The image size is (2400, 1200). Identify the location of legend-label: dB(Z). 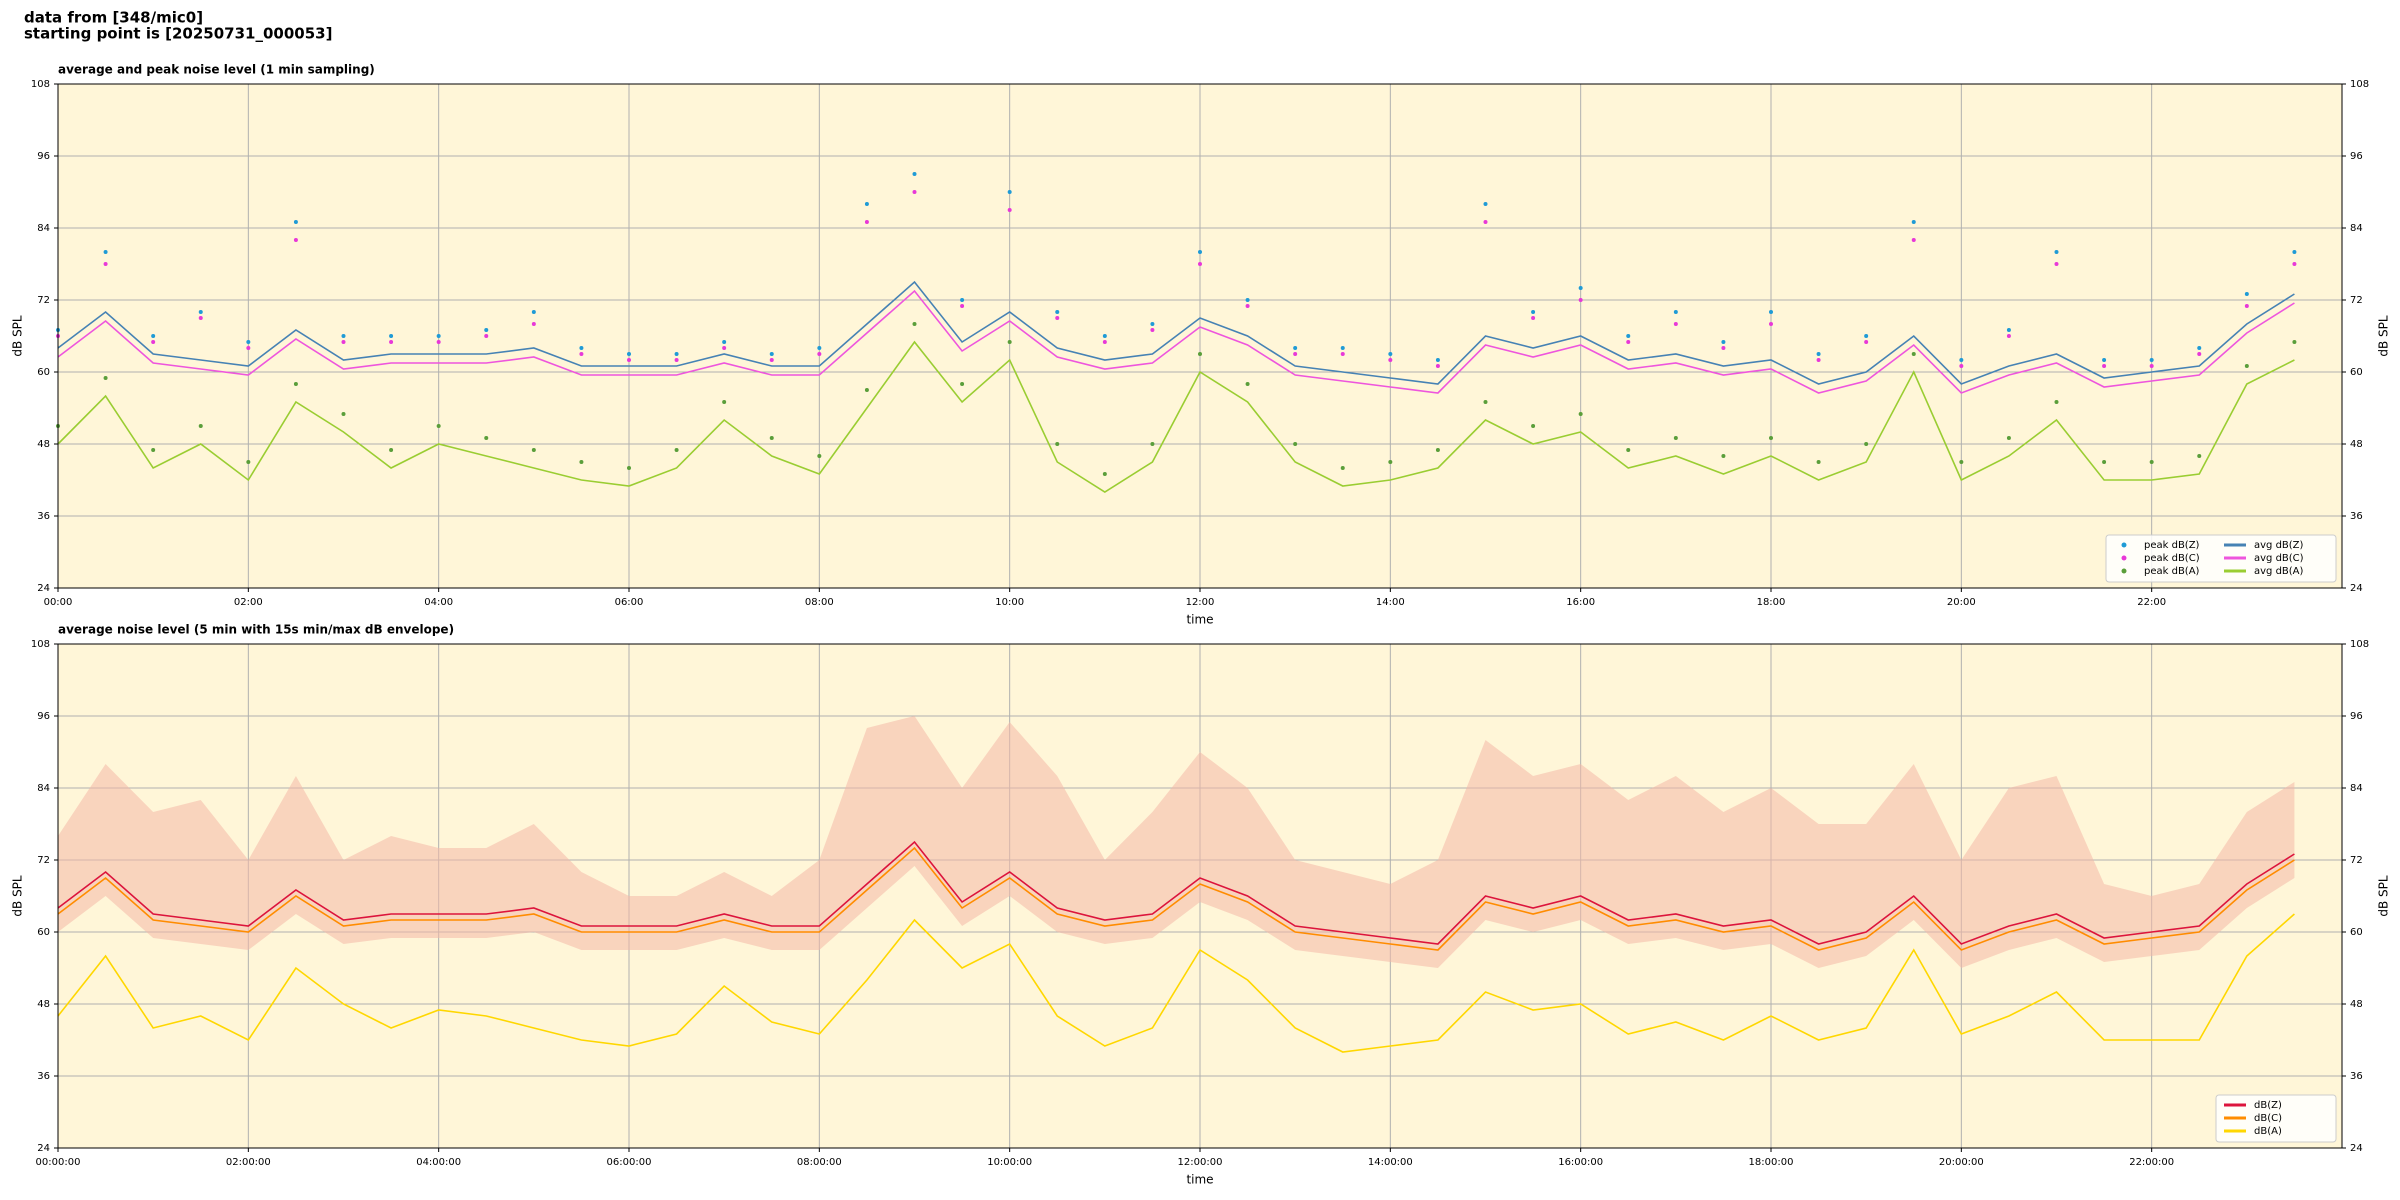
(2268, 1105).